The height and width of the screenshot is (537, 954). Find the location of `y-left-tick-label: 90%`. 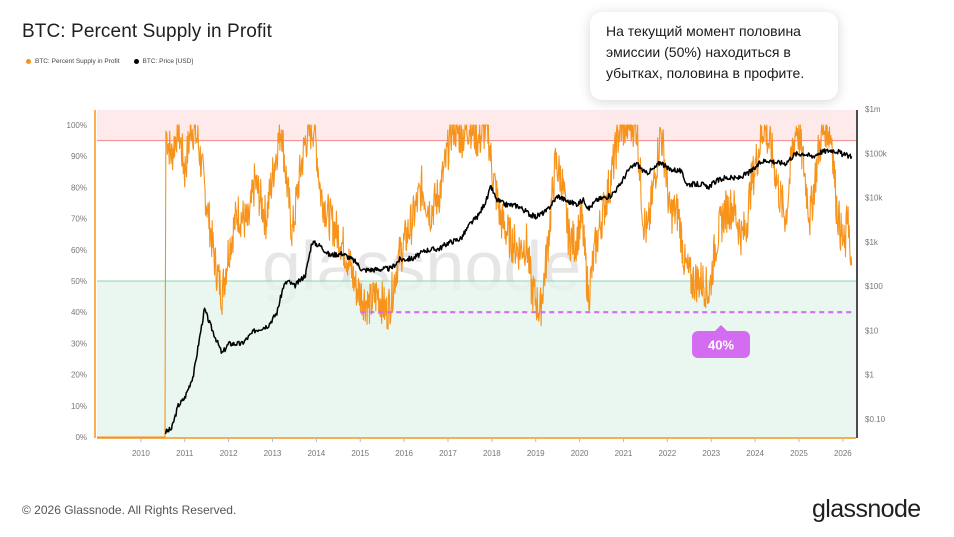

y-left-tick-label: 90% is located at coordinates (79, 156).